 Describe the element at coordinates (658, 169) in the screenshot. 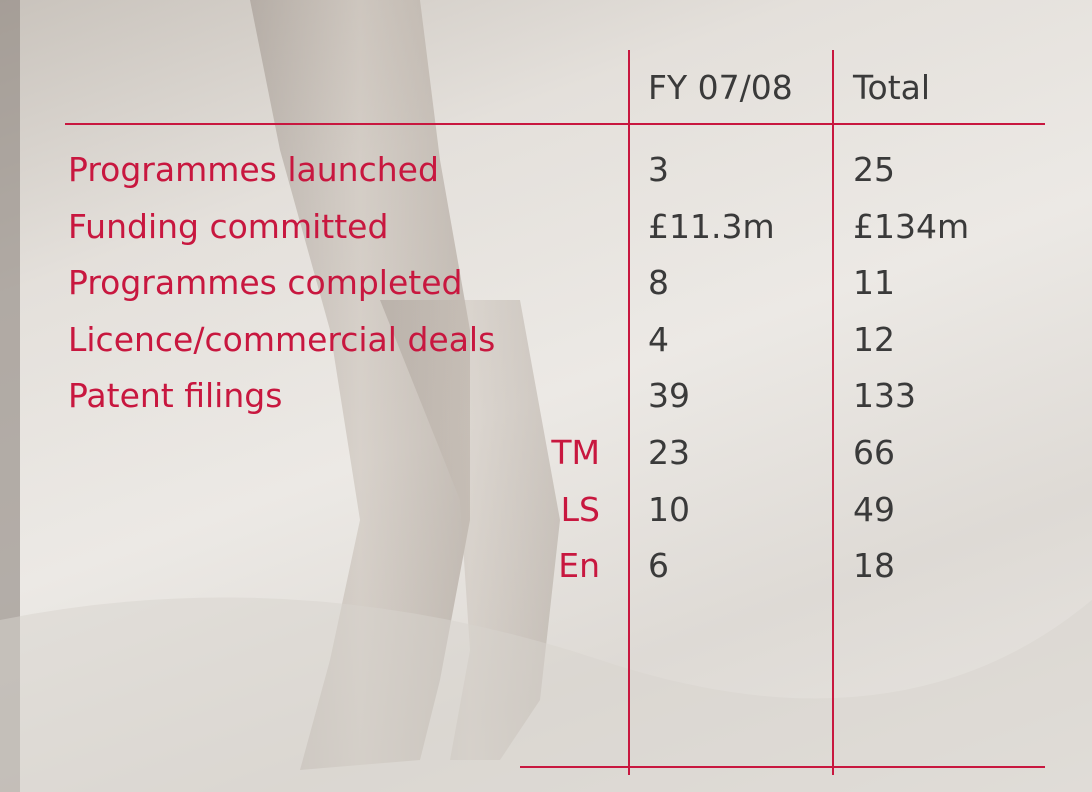

I see `cell: 3` at that location.